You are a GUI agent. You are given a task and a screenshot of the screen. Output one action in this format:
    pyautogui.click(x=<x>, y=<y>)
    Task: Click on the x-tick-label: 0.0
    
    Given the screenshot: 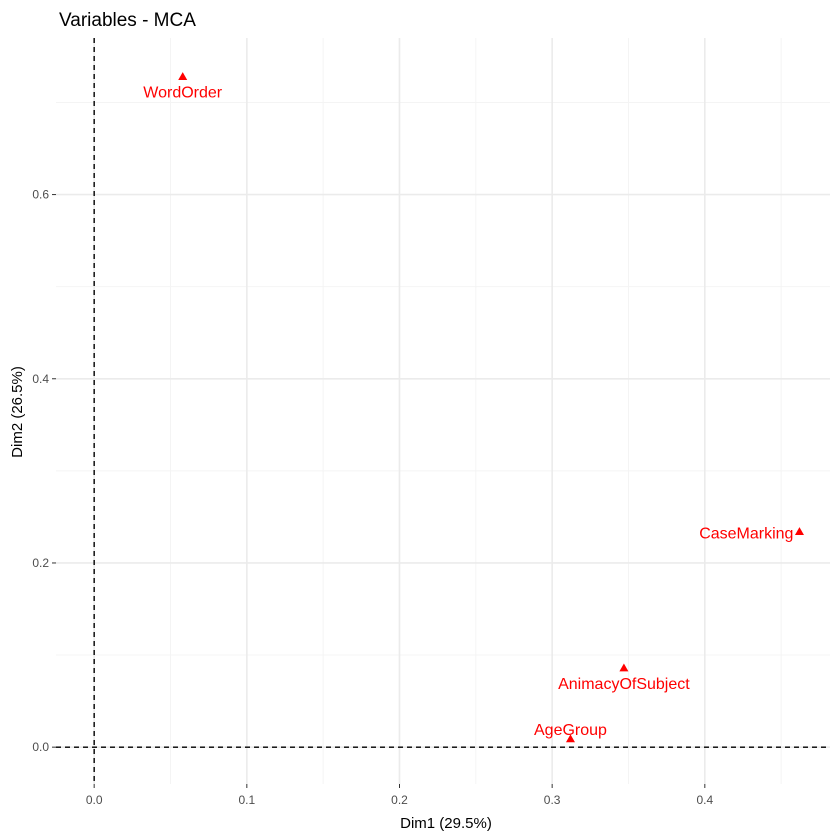 What is the action you would take?
    pyautogui.click(x=94, y=800)
    